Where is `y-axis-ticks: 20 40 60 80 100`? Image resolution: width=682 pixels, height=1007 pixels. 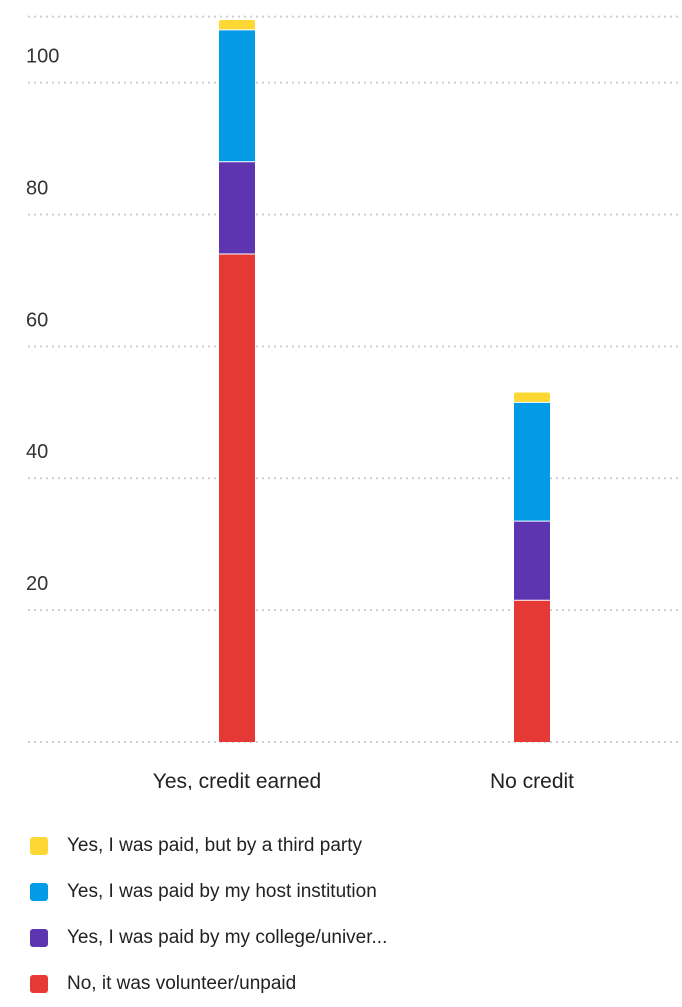
y-axis-ticks: 20 40 60 80 100 is located at coordinates (42, 321).